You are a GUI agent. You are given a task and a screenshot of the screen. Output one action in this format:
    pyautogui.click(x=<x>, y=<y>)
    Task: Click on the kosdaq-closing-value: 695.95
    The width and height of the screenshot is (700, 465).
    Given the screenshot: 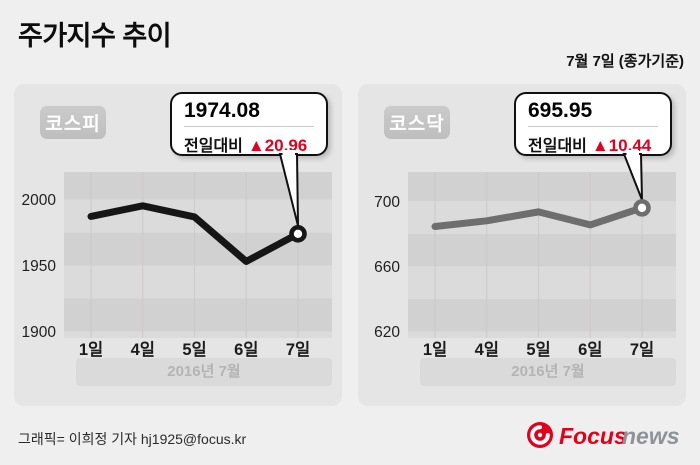 What is the action you would take?
    pyautogui.click(x=560, y=110)
    